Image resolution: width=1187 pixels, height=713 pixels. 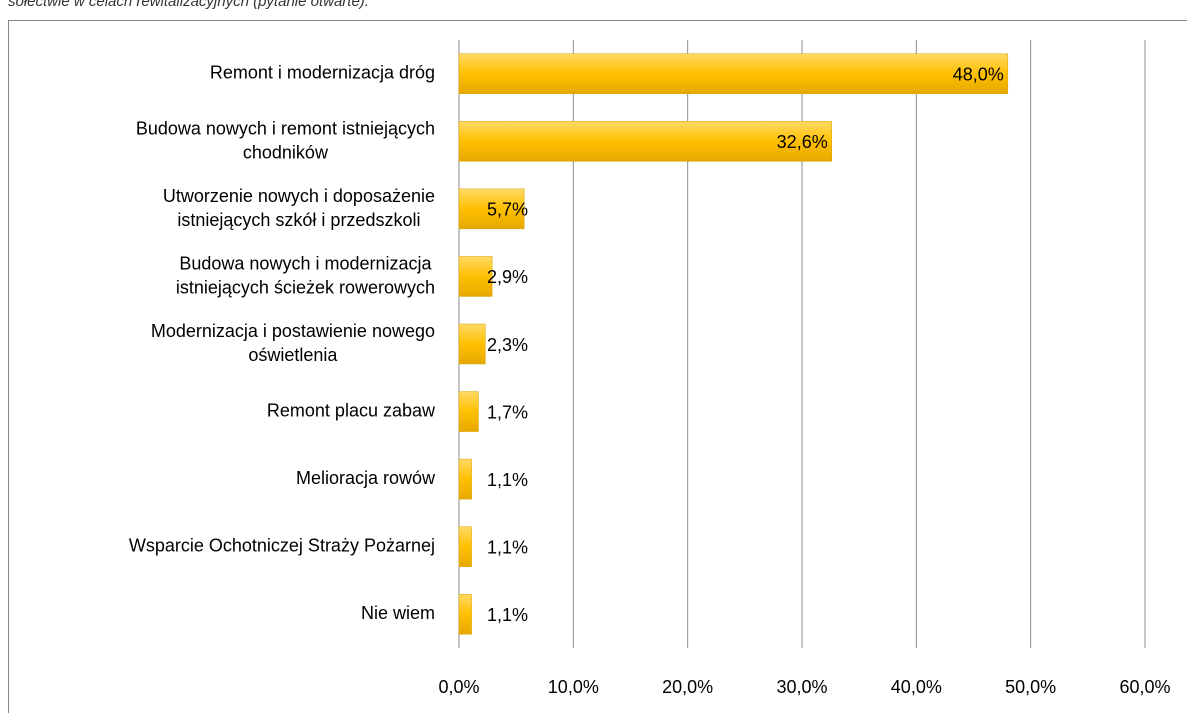 I want to click on value-label: 5,7%, so click(x=507, y=210).